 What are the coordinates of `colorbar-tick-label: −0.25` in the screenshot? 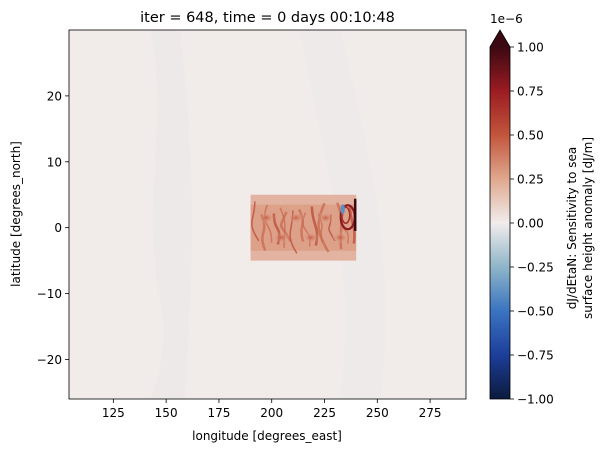 It's located at (535, 268).